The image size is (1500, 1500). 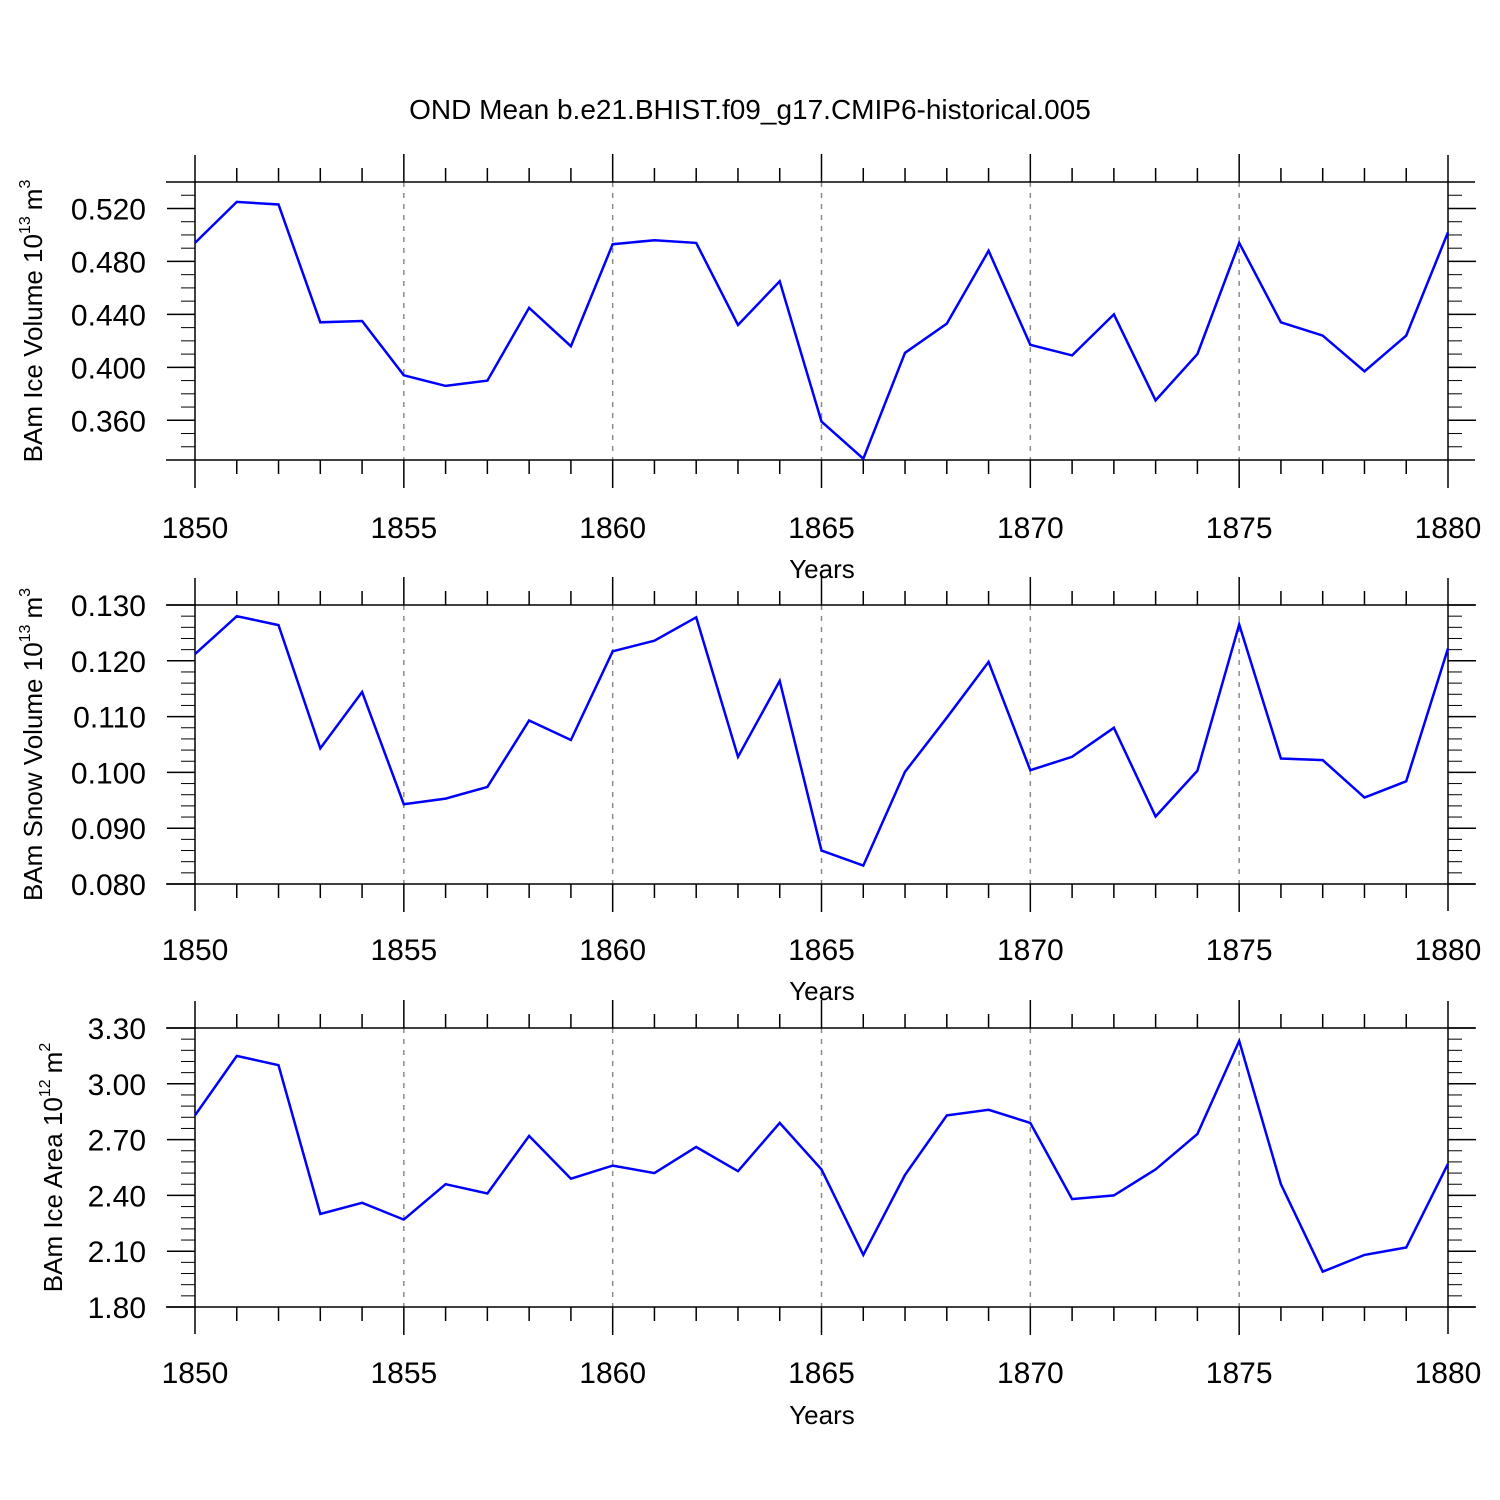 I want to click on y-tick-label: 3.30, so click(x=117, y=1029).